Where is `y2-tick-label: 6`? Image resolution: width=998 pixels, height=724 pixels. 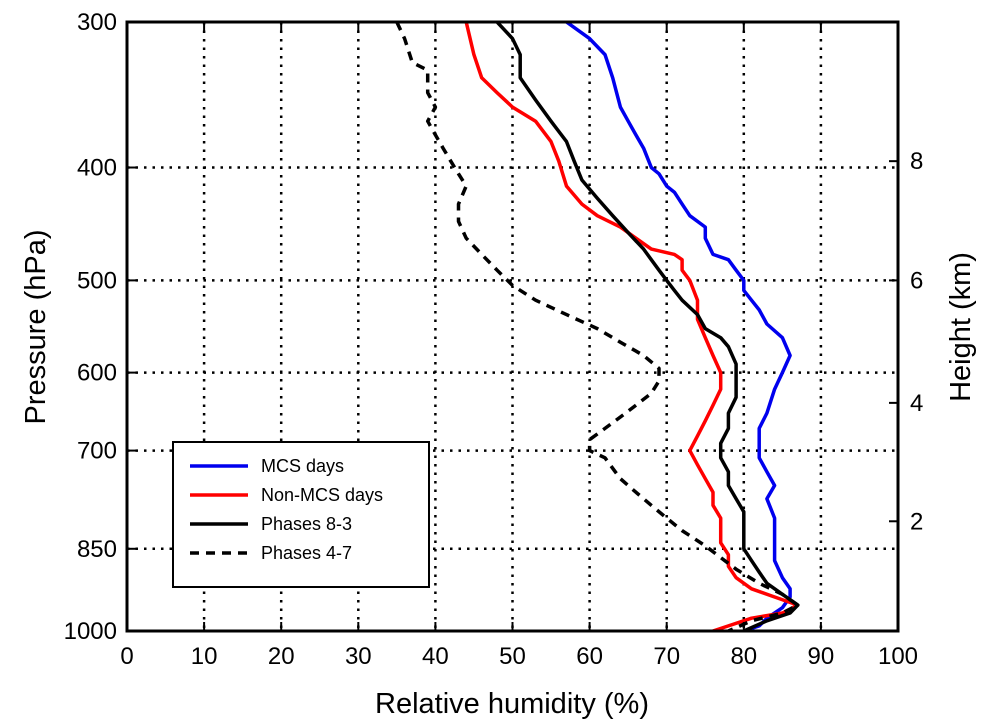
y2-tick-label: 6 is located at coordinates (916, 280).